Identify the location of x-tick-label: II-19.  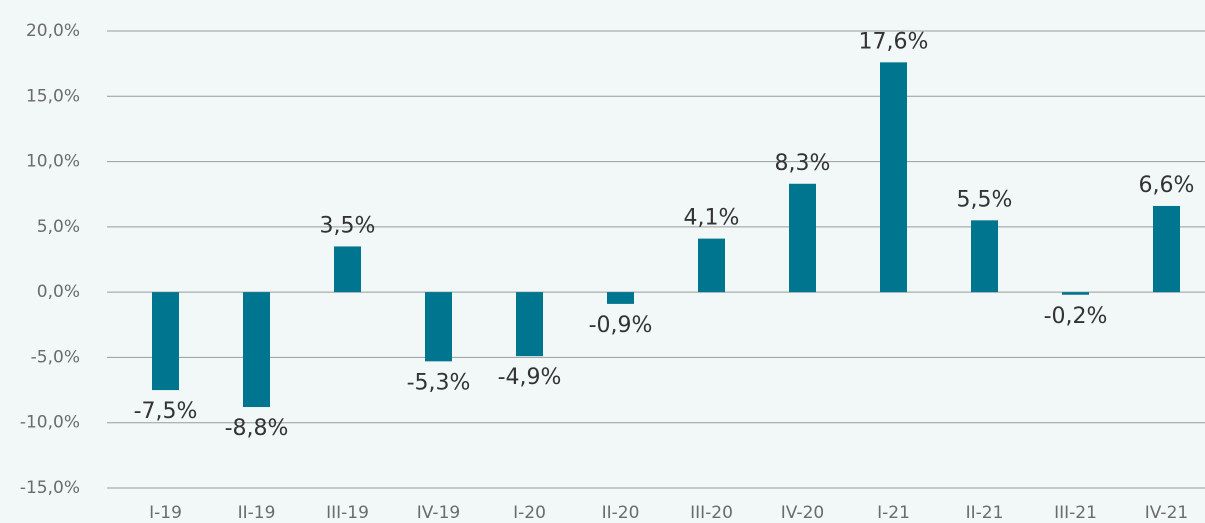
(257, 513).